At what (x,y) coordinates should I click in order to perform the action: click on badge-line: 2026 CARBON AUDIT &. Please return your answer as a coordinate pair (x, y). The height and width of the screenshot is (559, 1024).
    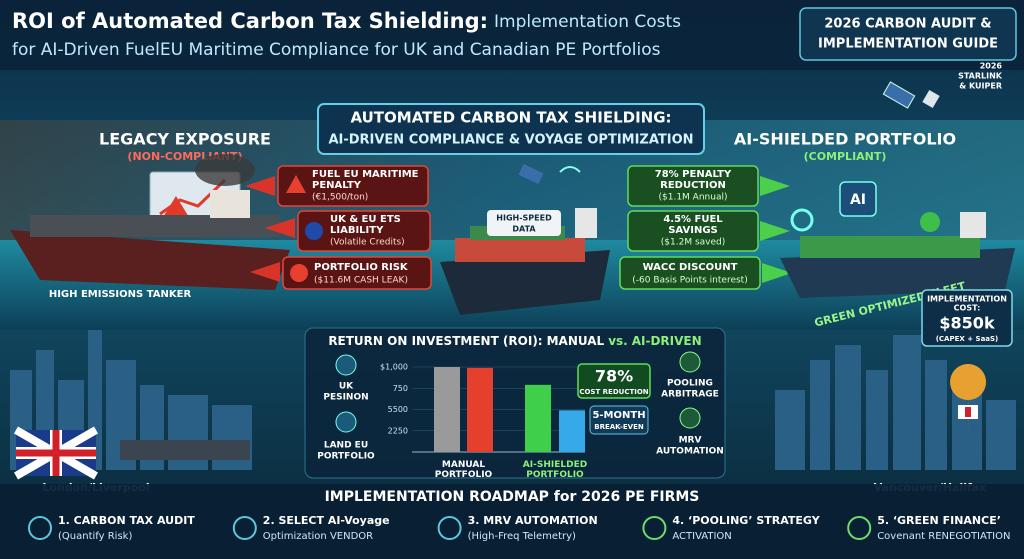
    Looking at the image, I should click on (907, 24).